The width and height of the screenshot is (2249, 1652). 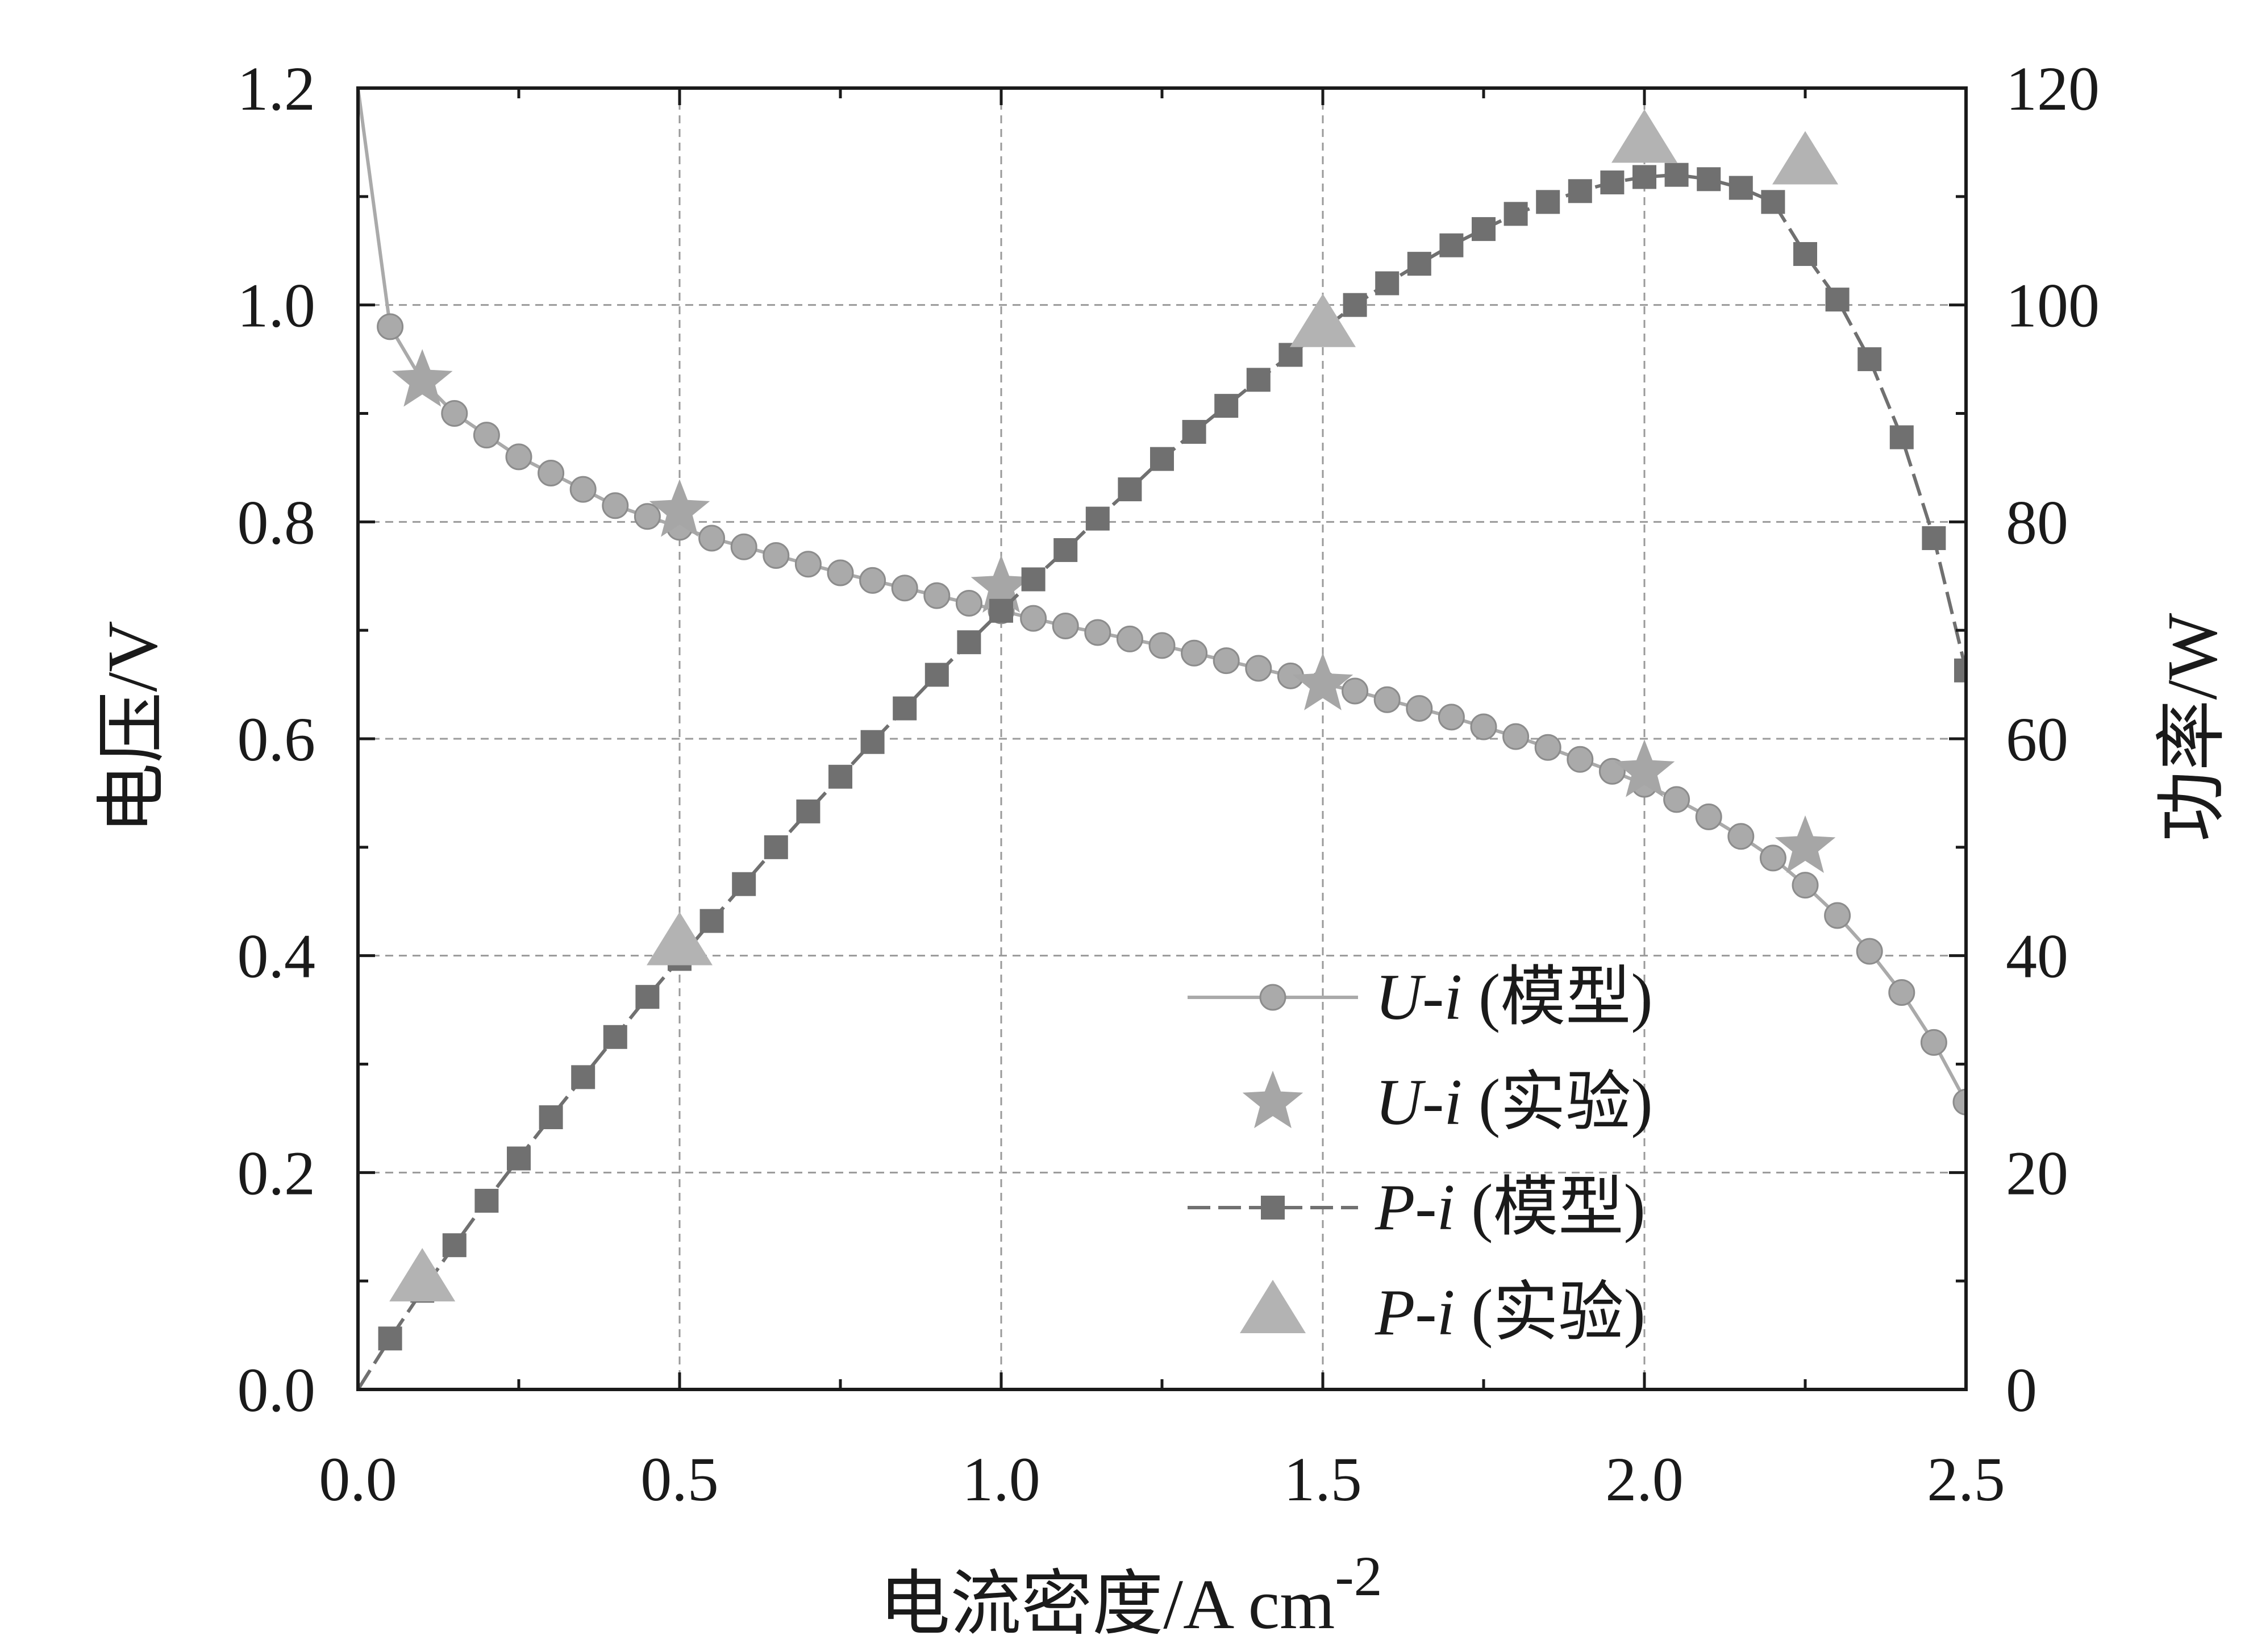 What do you see at coordinates (1420, 1155) in the screenshot?
I see `legend: U-i (模型) U-i (实验) P-i (模型) P-i (实验)` at bounding box center [1420, 1155].